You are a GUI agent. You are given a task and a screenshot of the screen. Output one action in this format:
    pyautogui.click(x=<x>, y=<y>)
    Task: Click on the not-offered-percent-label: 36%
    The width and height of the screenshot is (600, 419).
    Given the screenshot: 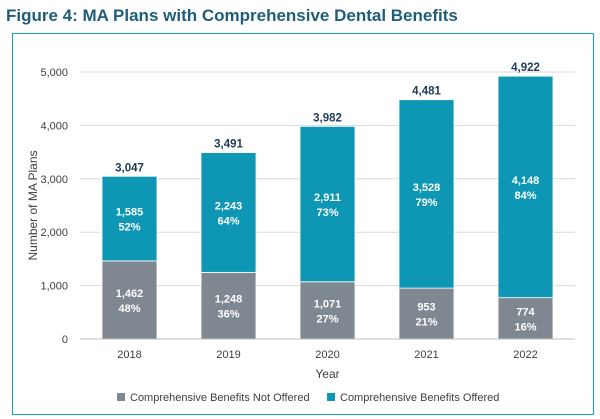 What is the action you would take?
    pyautogui.click(x=228, y=315)
    